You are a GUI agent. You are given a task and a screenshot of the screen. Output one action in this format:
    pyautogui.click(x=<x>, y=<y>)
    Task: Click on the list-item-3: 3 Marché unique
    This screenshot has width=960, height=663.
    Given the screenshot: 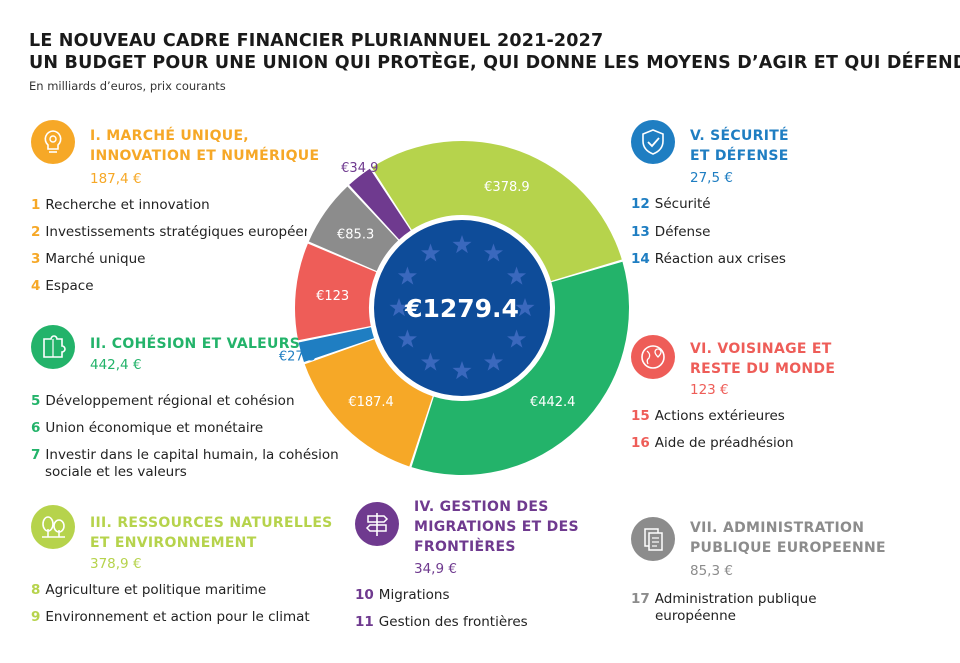 What is the action you would take?
    pyautogui.click(x=88, y=259)
    